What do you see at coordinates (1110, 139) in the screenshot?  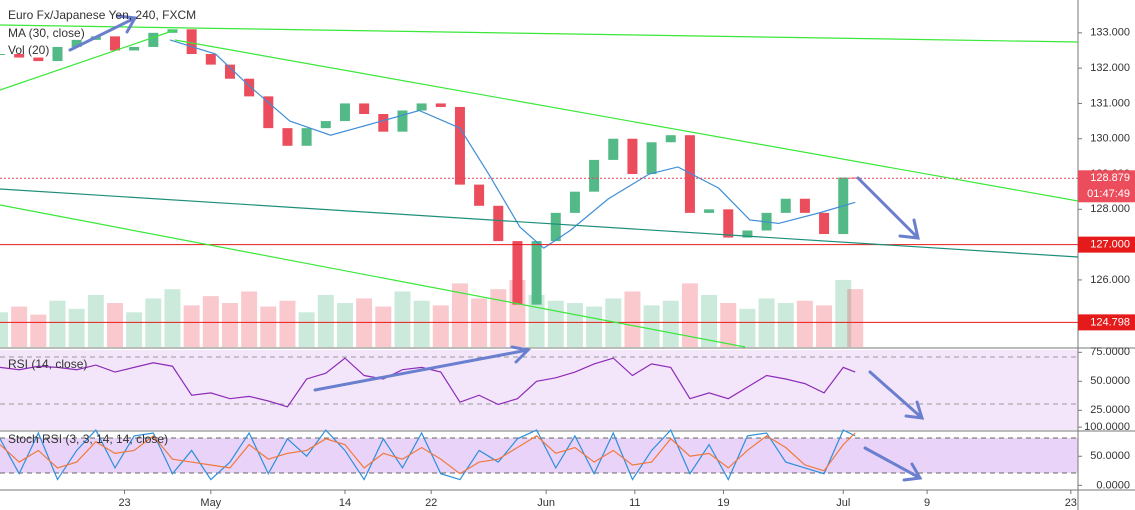 I see `y-tick-label: 130.000` at bounding box center [1110, 139].